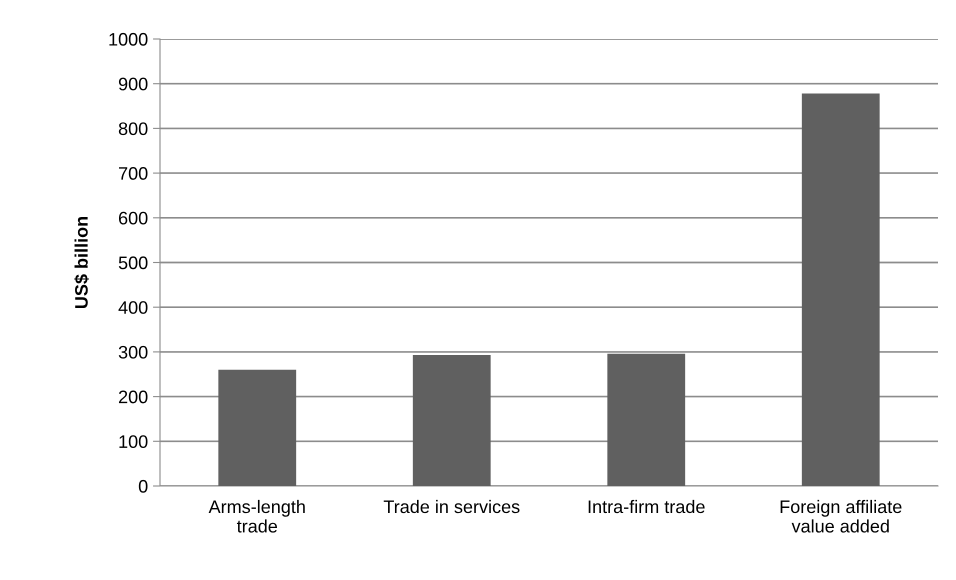  Describe the element at coordinates (452, 507) in the screenshot. I see `x-tick-label: Trade in services` at that location.